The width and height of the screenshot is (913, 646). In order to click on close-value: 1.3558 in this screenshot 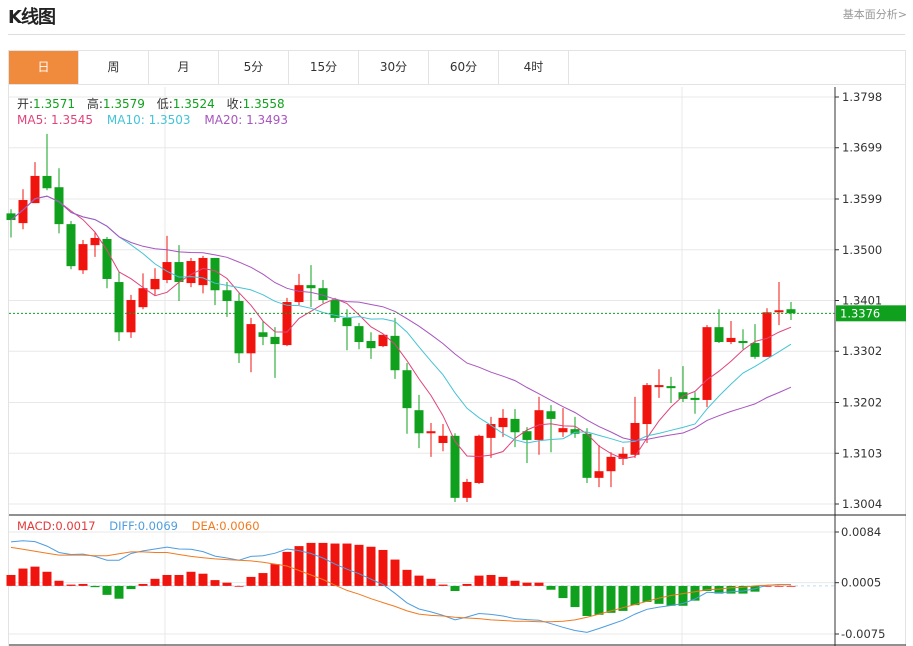, I will do `click(263, 104)`.